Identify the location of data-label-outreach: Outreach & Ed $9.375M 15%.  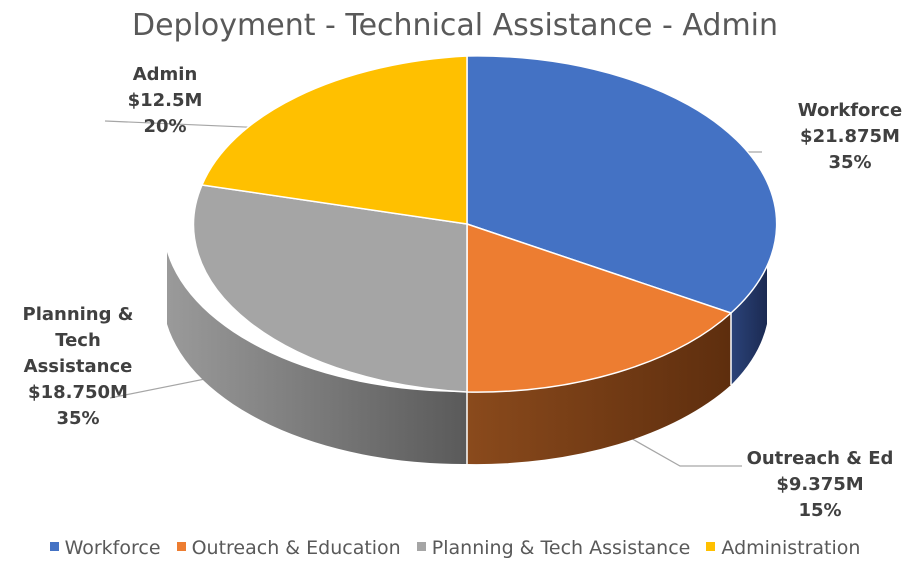
(820, 485).